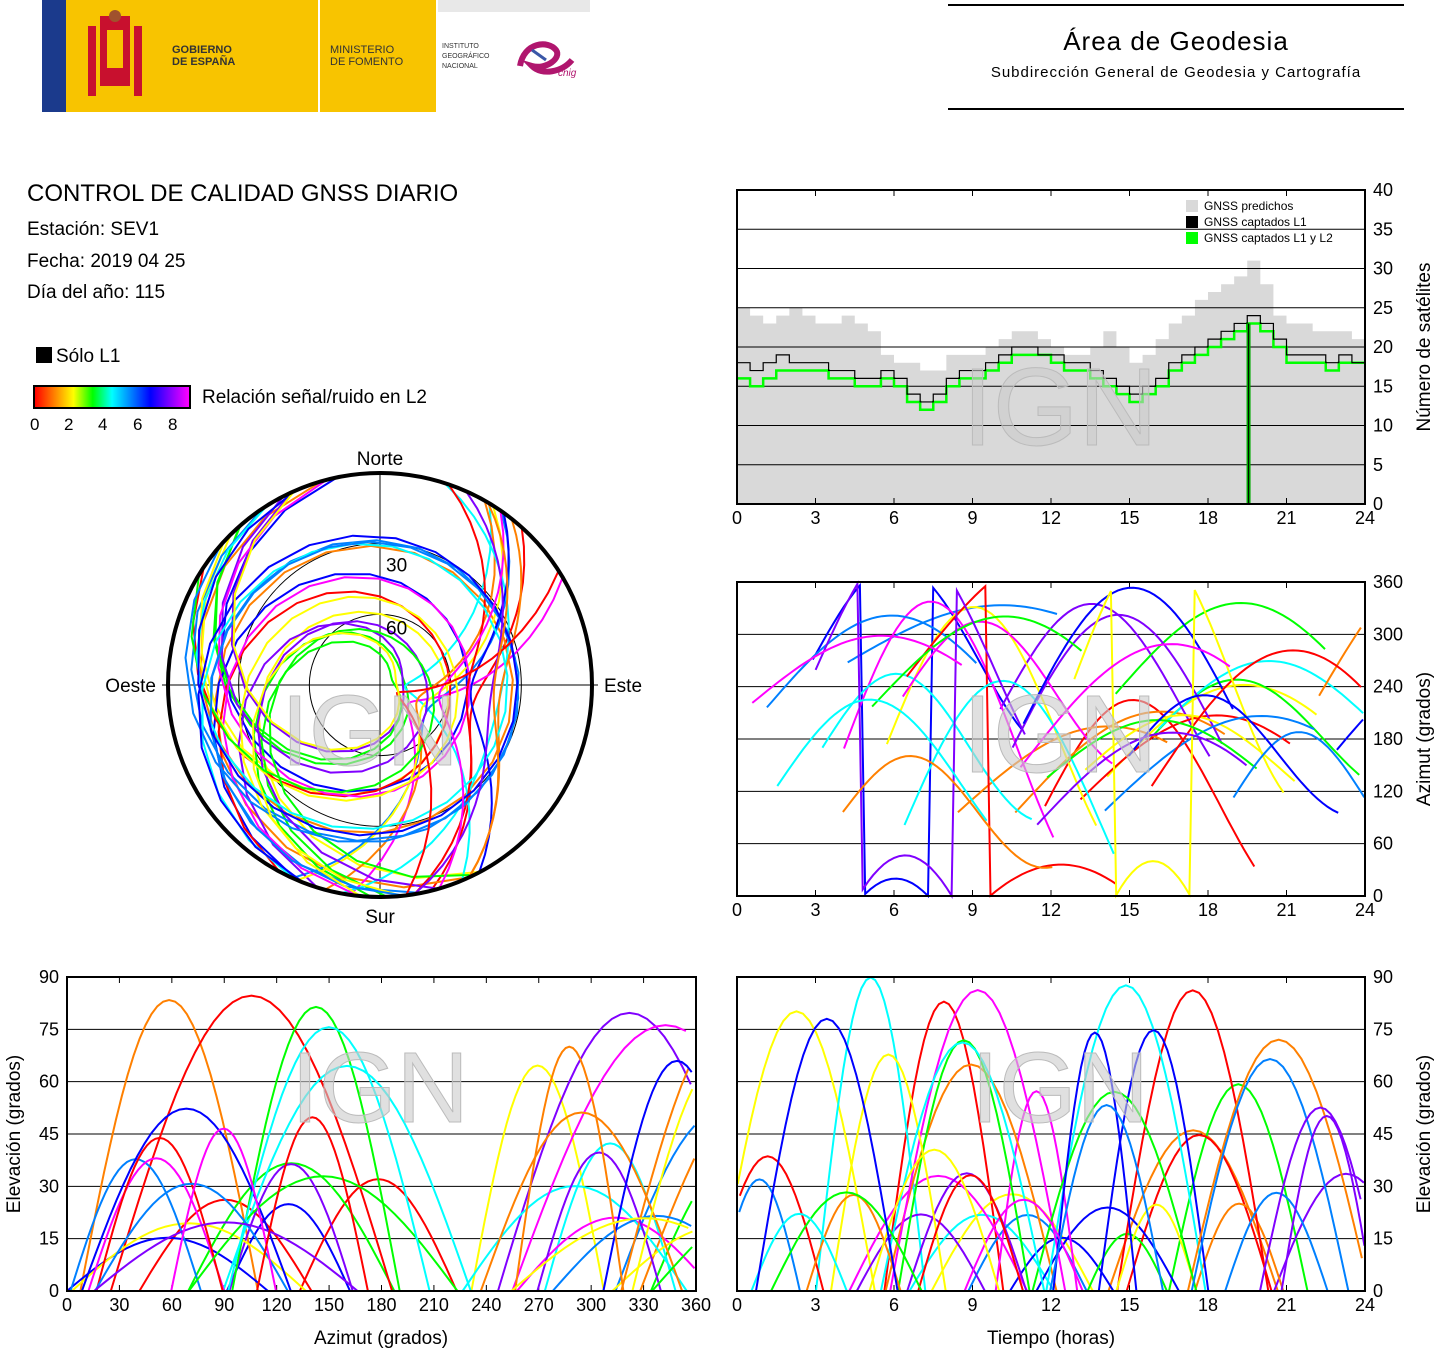 This screenshot has width=1445, height=1350. Describe the element at coordinates (1051, 382) in the screenshot. I see `series-predicted-area` at that location.